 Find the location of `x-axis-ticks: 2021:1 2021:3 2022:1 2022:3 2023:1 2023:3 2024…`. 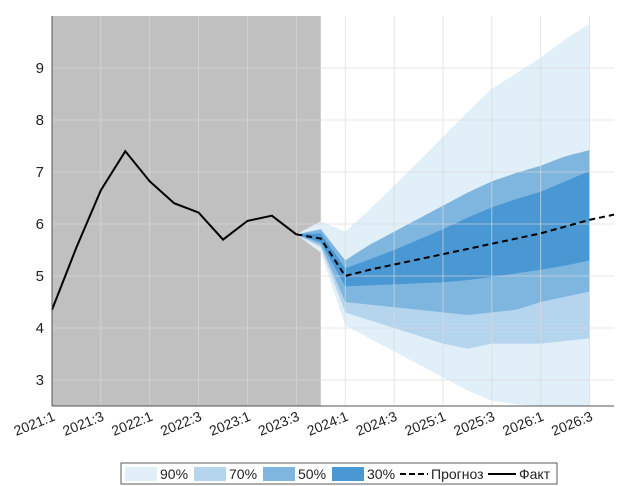

x-axis-ticks: 2021:1 2021:3 2022:1 2022:3 2023:1 2023:3 2024… is located at coordinates (302, 423).